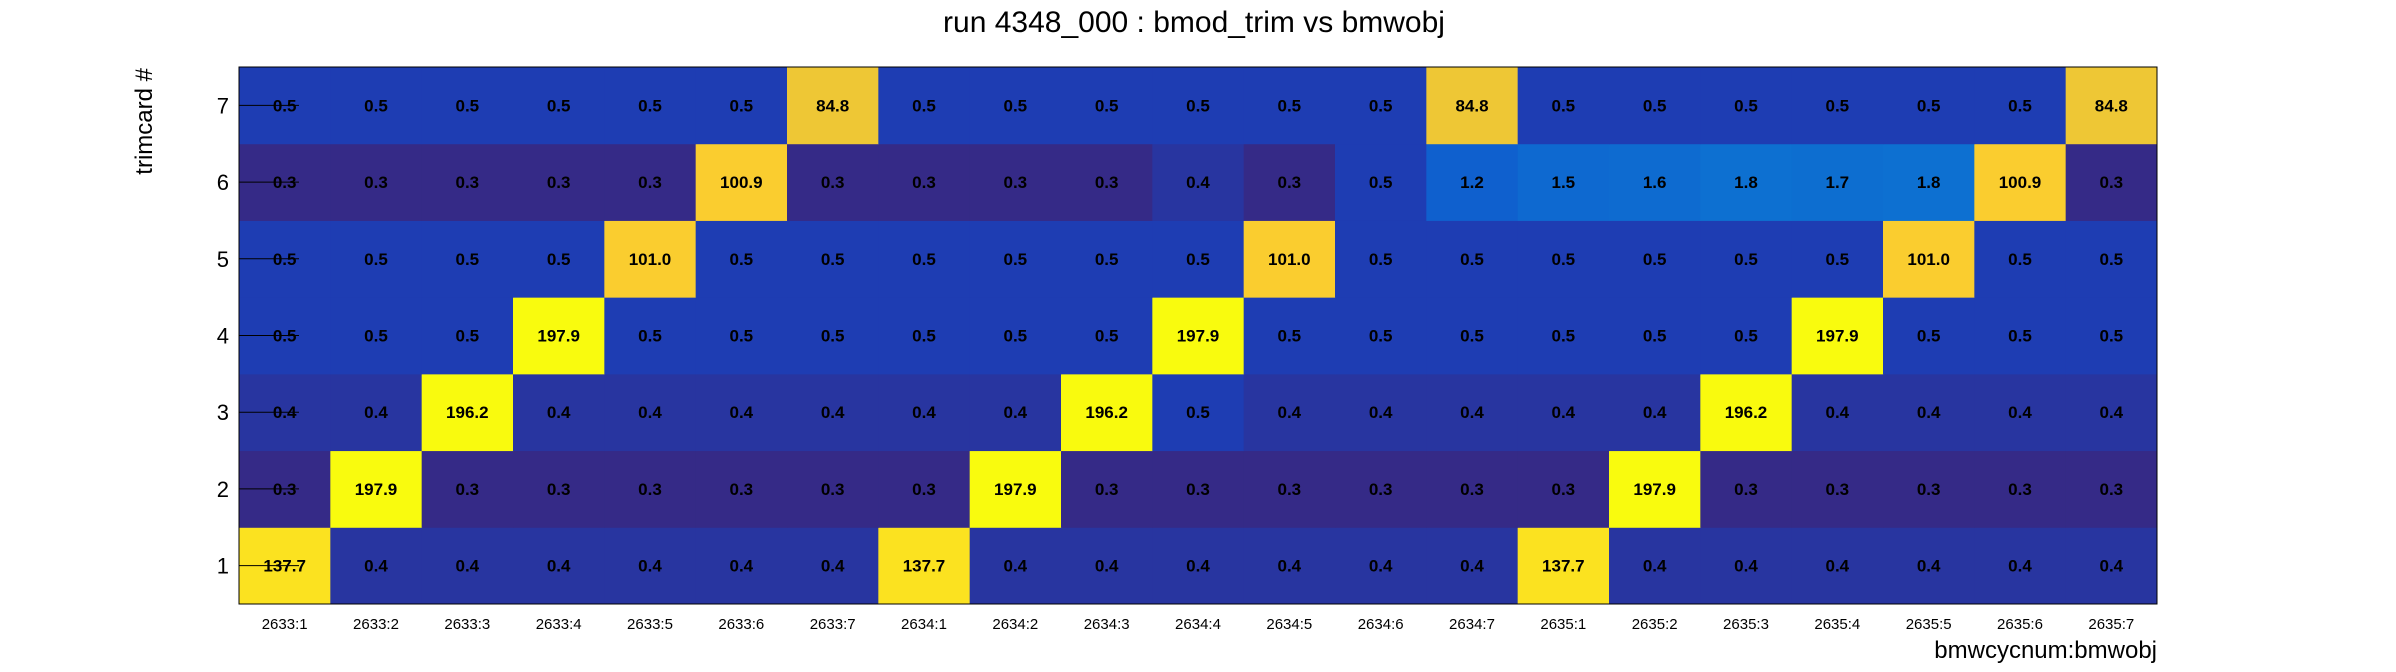 Image resolution: width=2396 pixels, height=672 pixels. Describe the element at coordinates (2111, 624) in the screenshot. I see `x-tick-label: 2635:7` at that location.